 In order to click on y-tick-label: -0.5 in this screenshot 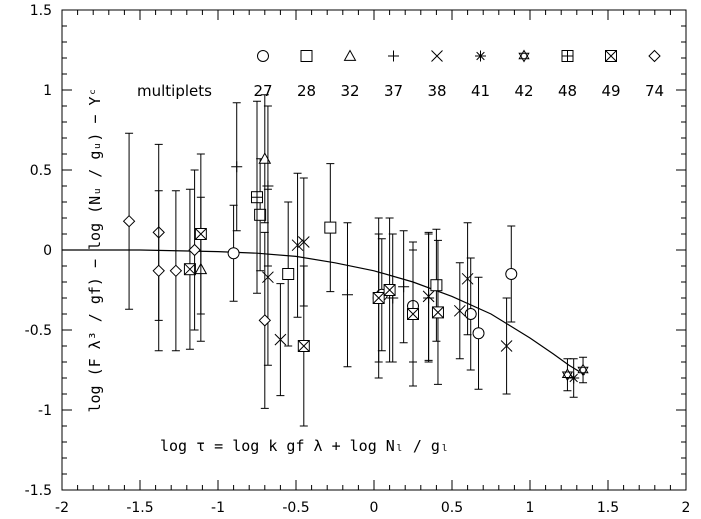, I will do `click(38, 331)`.